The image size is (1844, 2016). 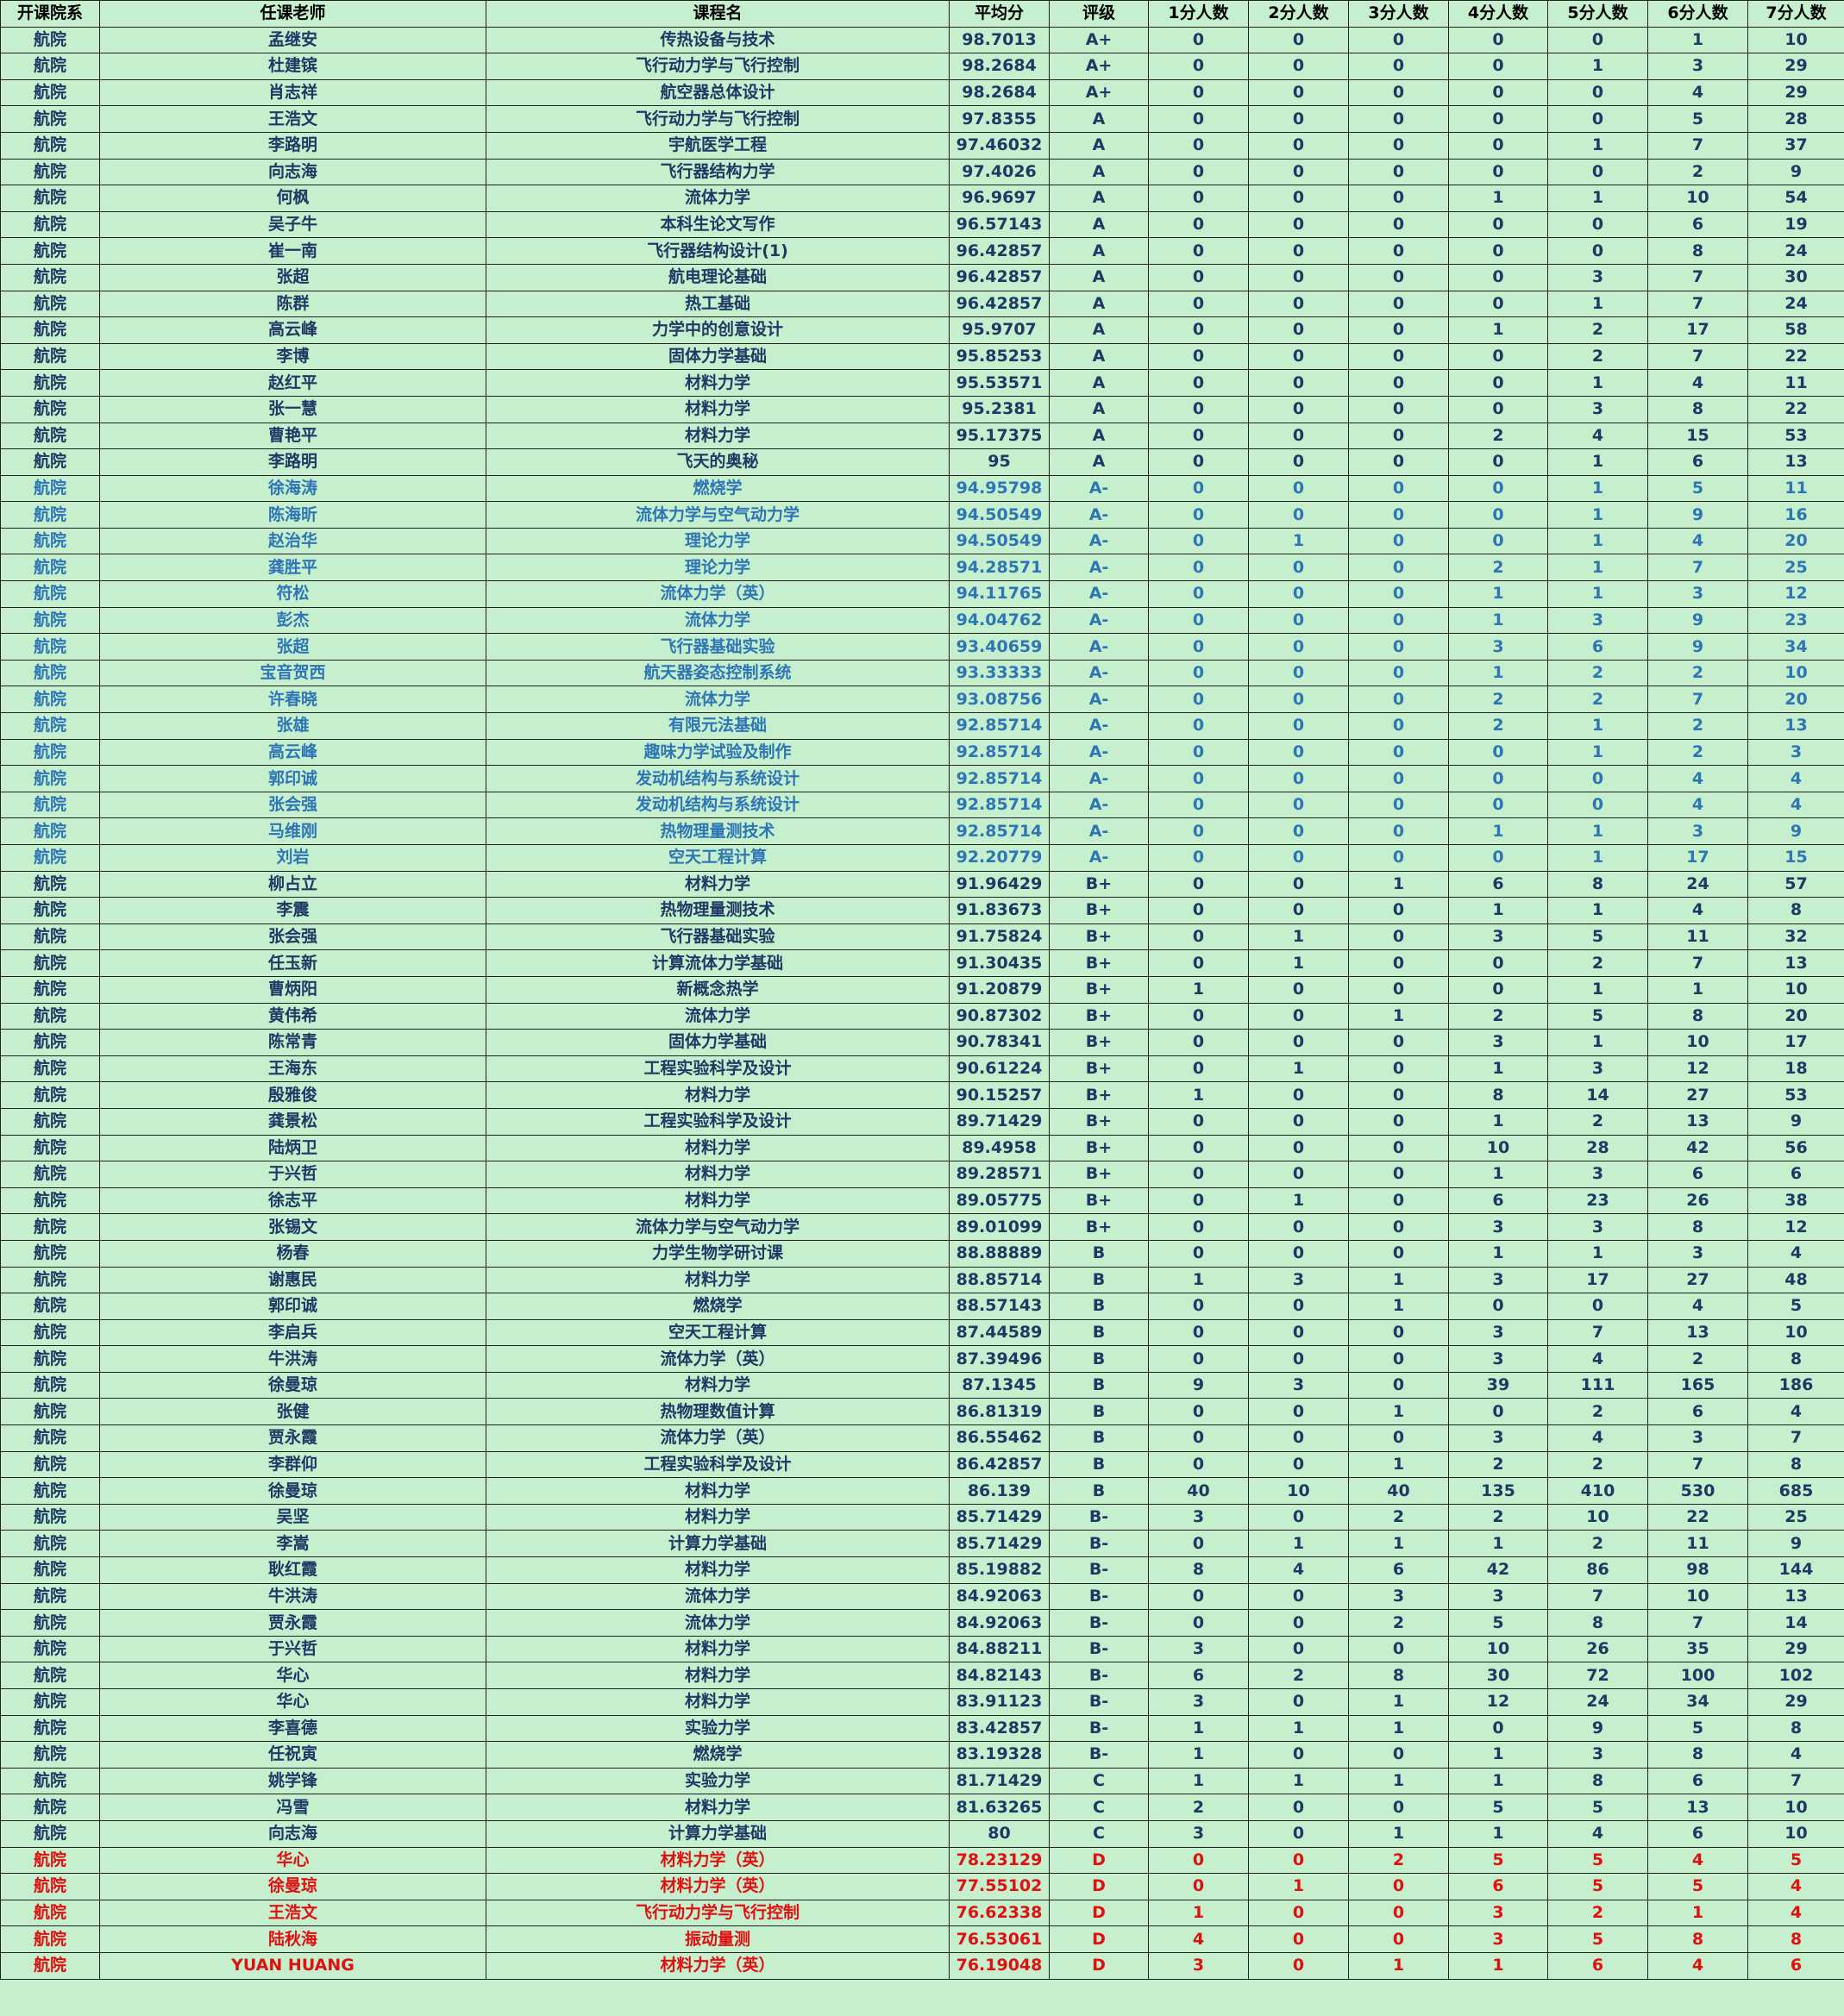 I want to click on table-row: 航院 马维刚 热物理量测技术 92.85714 A- 0 0 0 1 1 3 9, so click(x=922, y=831).